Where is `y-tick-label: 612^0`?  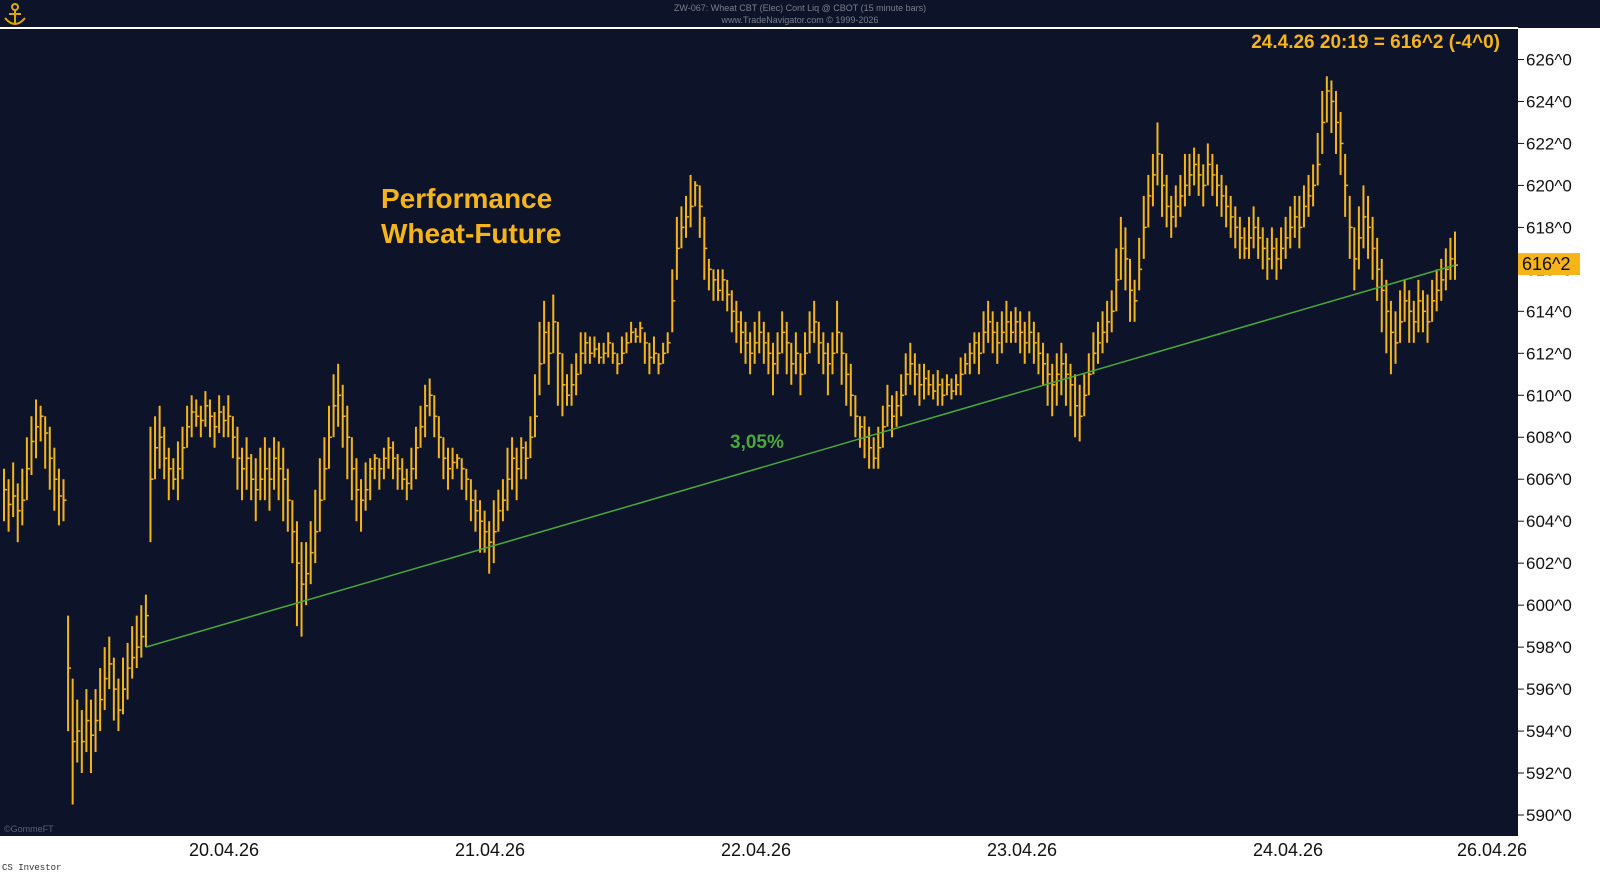
y-tick-label: 612^0 is located at coordinates (1549, 353).